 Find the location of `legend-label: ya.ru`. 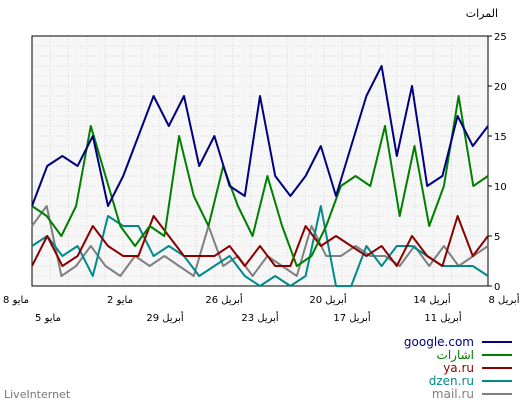

legend-label: ya.ru is located at coordinates (458, 368).